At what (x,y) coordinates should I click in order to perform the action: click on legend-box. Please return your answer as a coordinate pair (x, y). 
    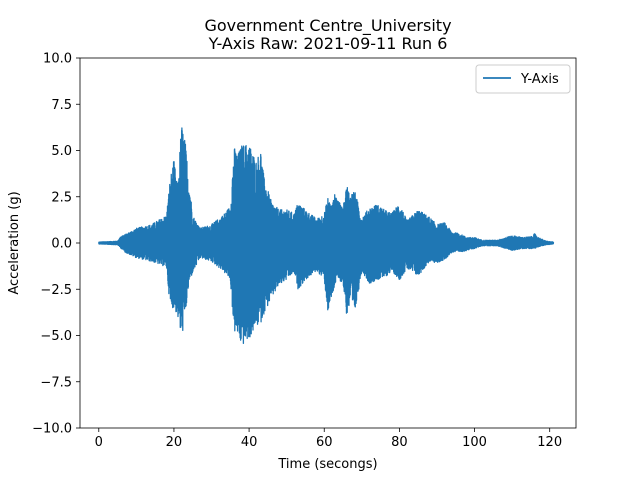
    Looking at the image, I should click on (523, 79).